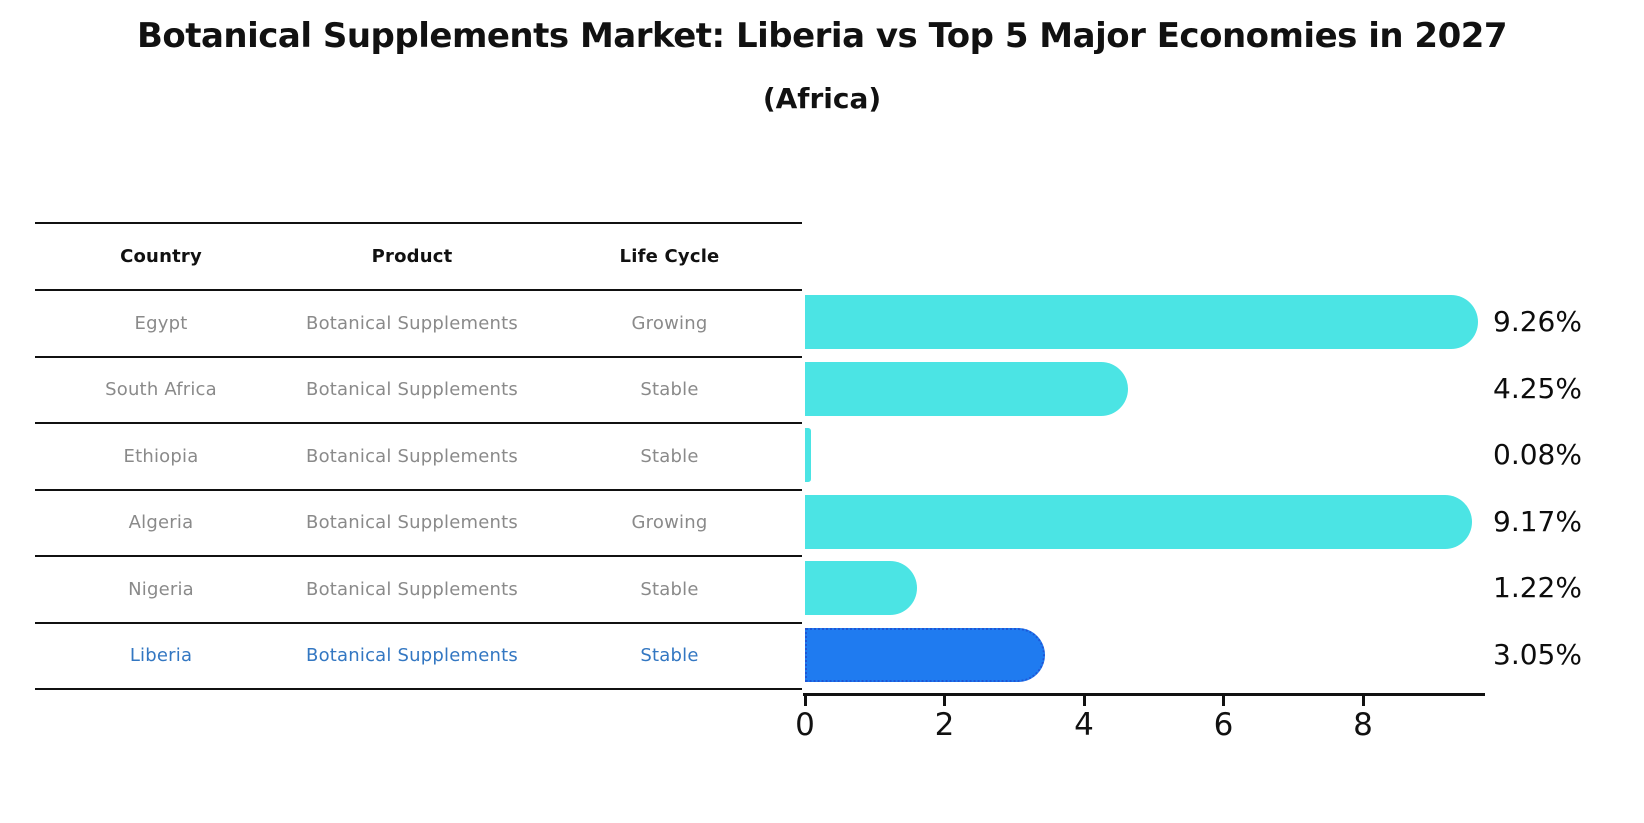  What do you see at coordinates (1537, 388) in the screenshot?
I see `bar-value-label: 4.25%` at bounding box center [1537, 388].